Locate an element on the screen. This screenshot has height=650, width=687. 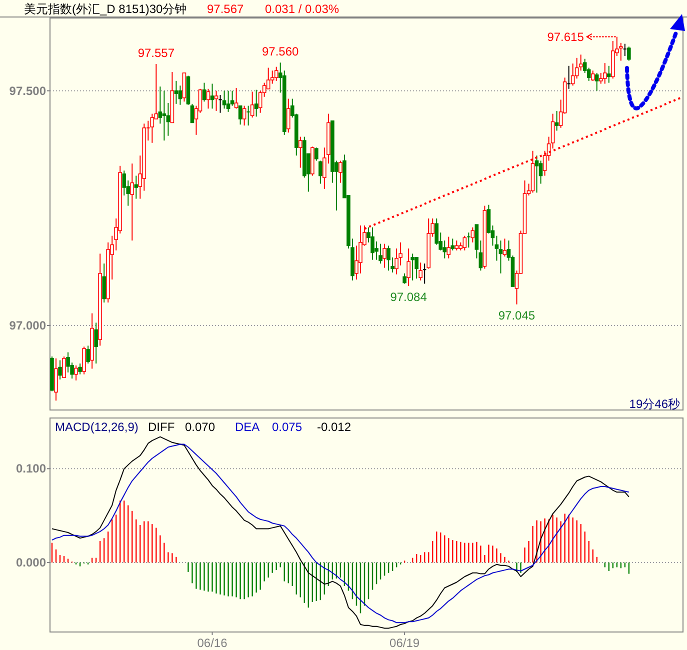
line-series is located at coordinates (523, 163).